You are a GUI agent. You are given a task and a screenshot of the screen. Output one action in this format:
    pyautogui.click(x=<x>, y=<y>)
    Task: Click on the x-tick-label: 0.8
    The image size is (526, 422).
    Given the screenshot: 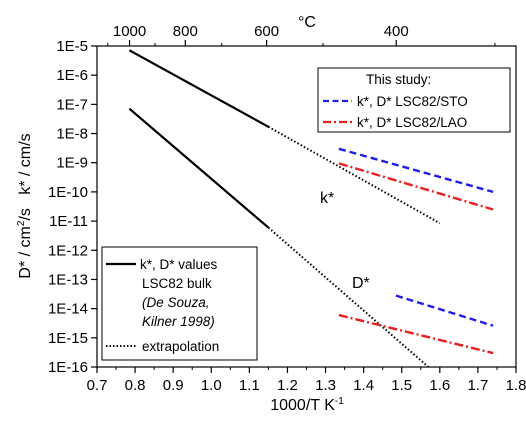 What is the action you would take?
    pyautogui.click(x=135, y=385)
    